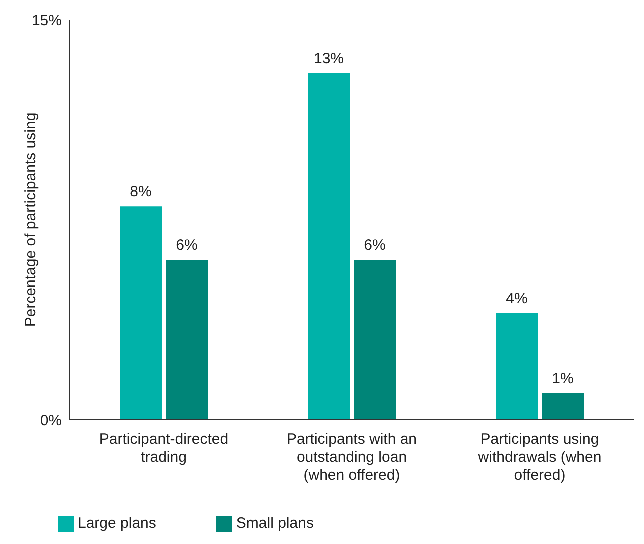 Image resolution: width=644 pixels, height=544 pixels. What do you see at coordinates (539, 457) in the screenshot?
I see `x-tick-label: Participants using withdrawals (when offered)` at bounding box center [539, 457].